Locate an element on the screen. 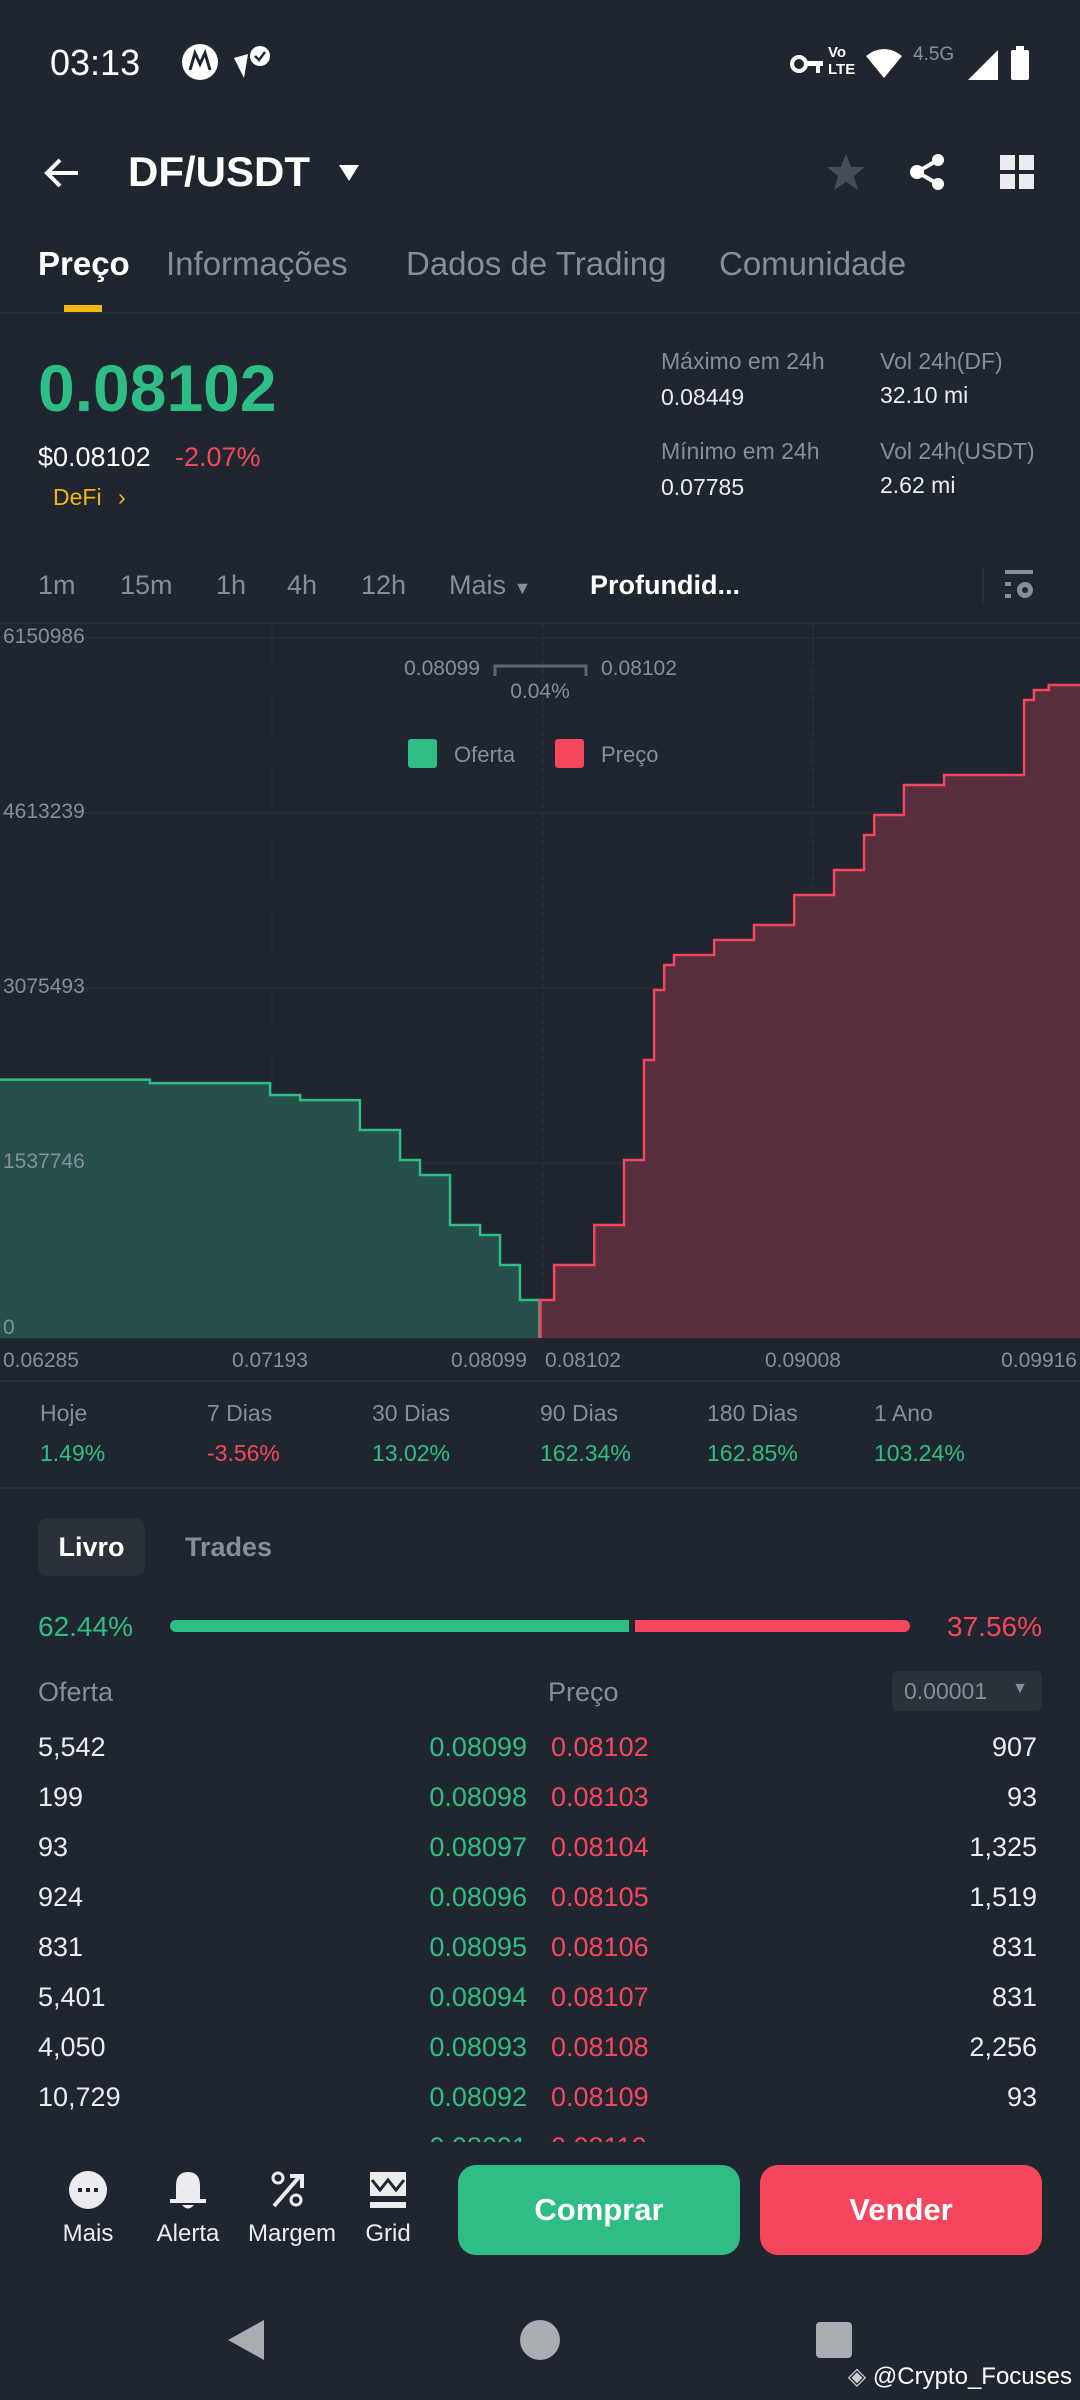  status-time: 03:13 is located at coordinates (95, 62).